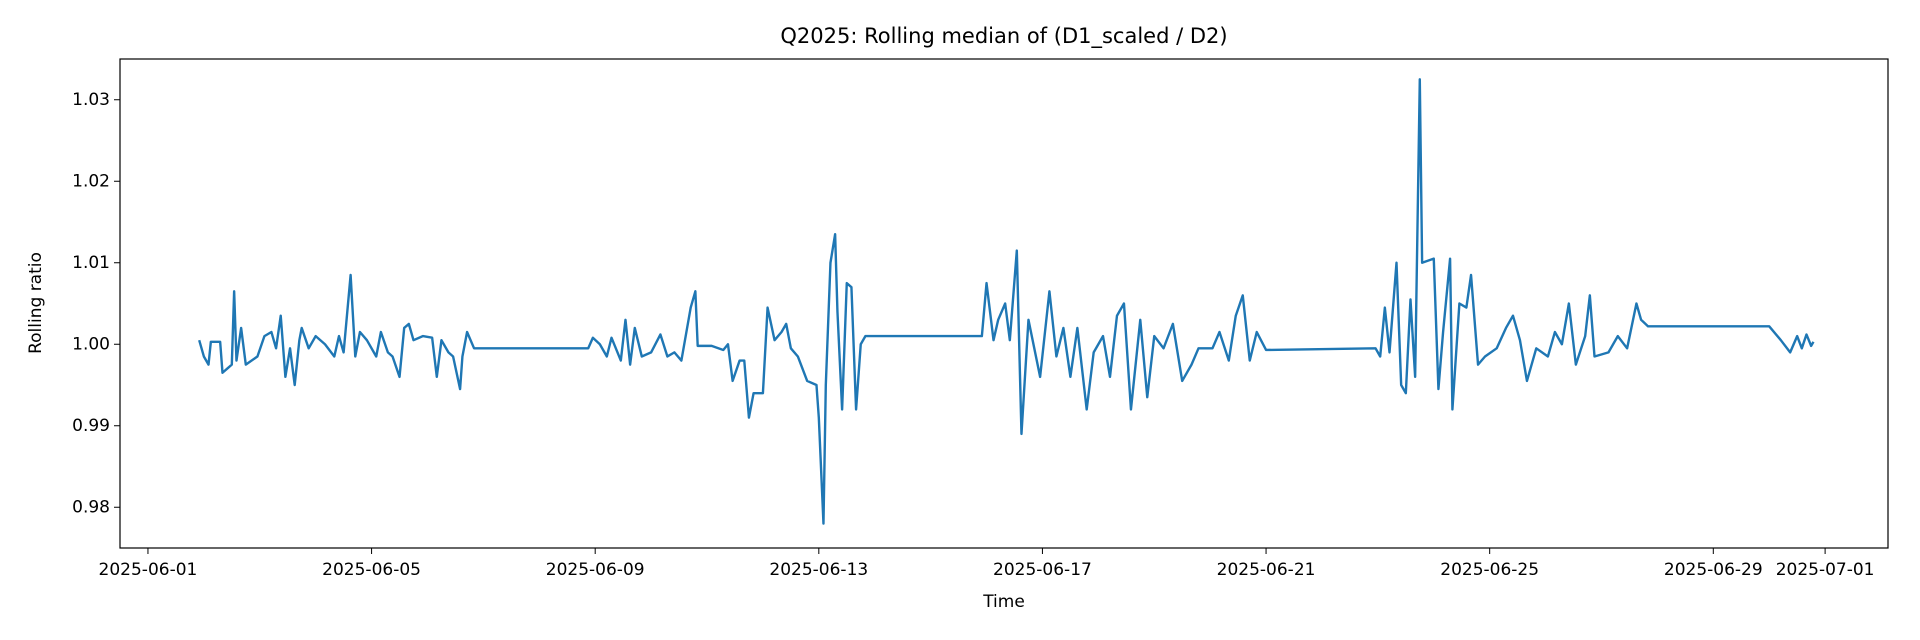 Image resolution: width=1920 pixels, height=640 pixels. Describe the element at coordinates (1266, 570) in the screenshot. I see `x-tick-label: 2025-06-21` at that location.